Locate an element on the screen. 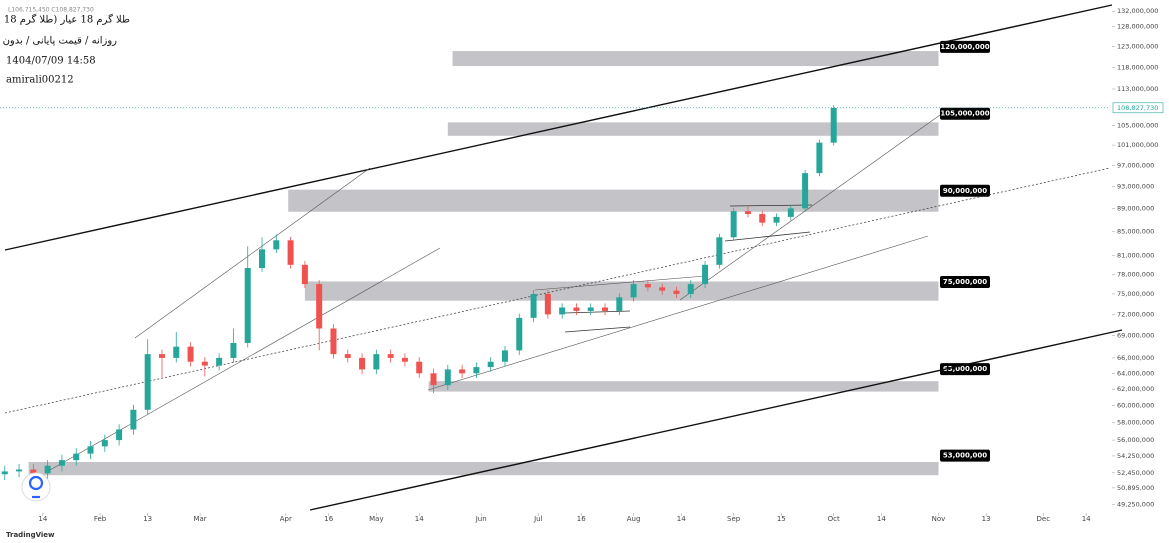 The width and height of the screenshot is (1169, 543). y-tick-label: 69,000,000 is located at coordinates (1135, 336).